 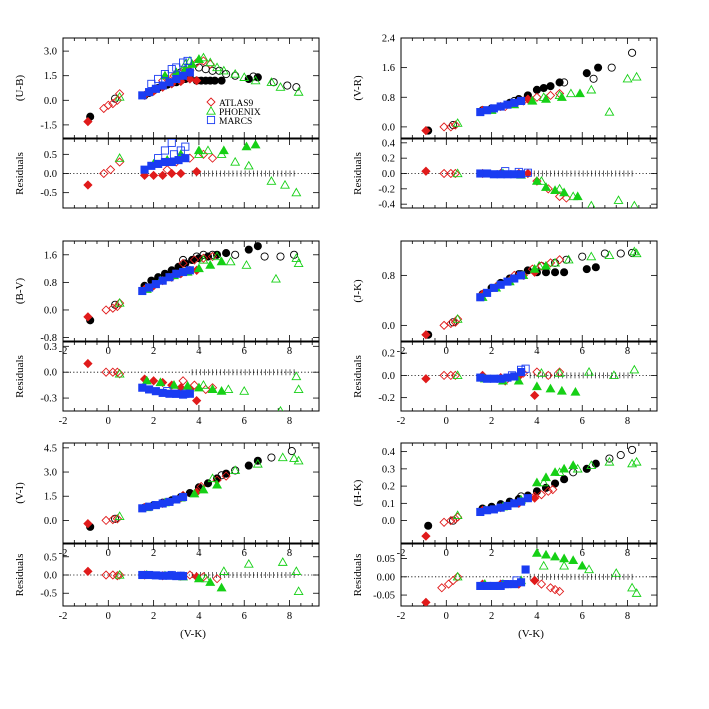 What do you see at coordinates (289, 421) in the screenshot?
I see `x-tick-label: 8` at bounding box center [289, 421].